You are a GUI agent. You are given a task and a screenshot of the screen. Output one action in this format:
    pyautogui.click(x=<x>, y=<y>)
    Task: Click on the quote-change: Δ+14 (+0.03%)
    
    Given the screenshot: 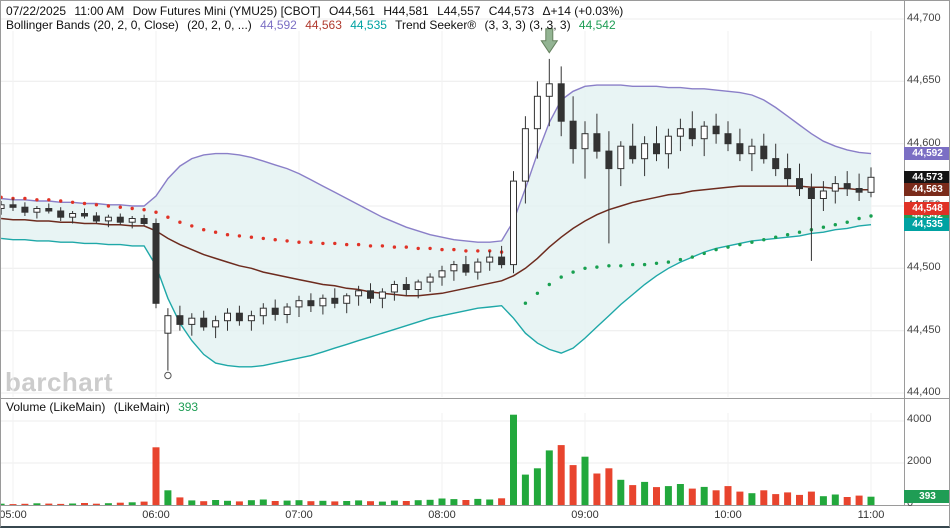 What is the action you would take?
    pyautogui.click(x=583, y=11)
    